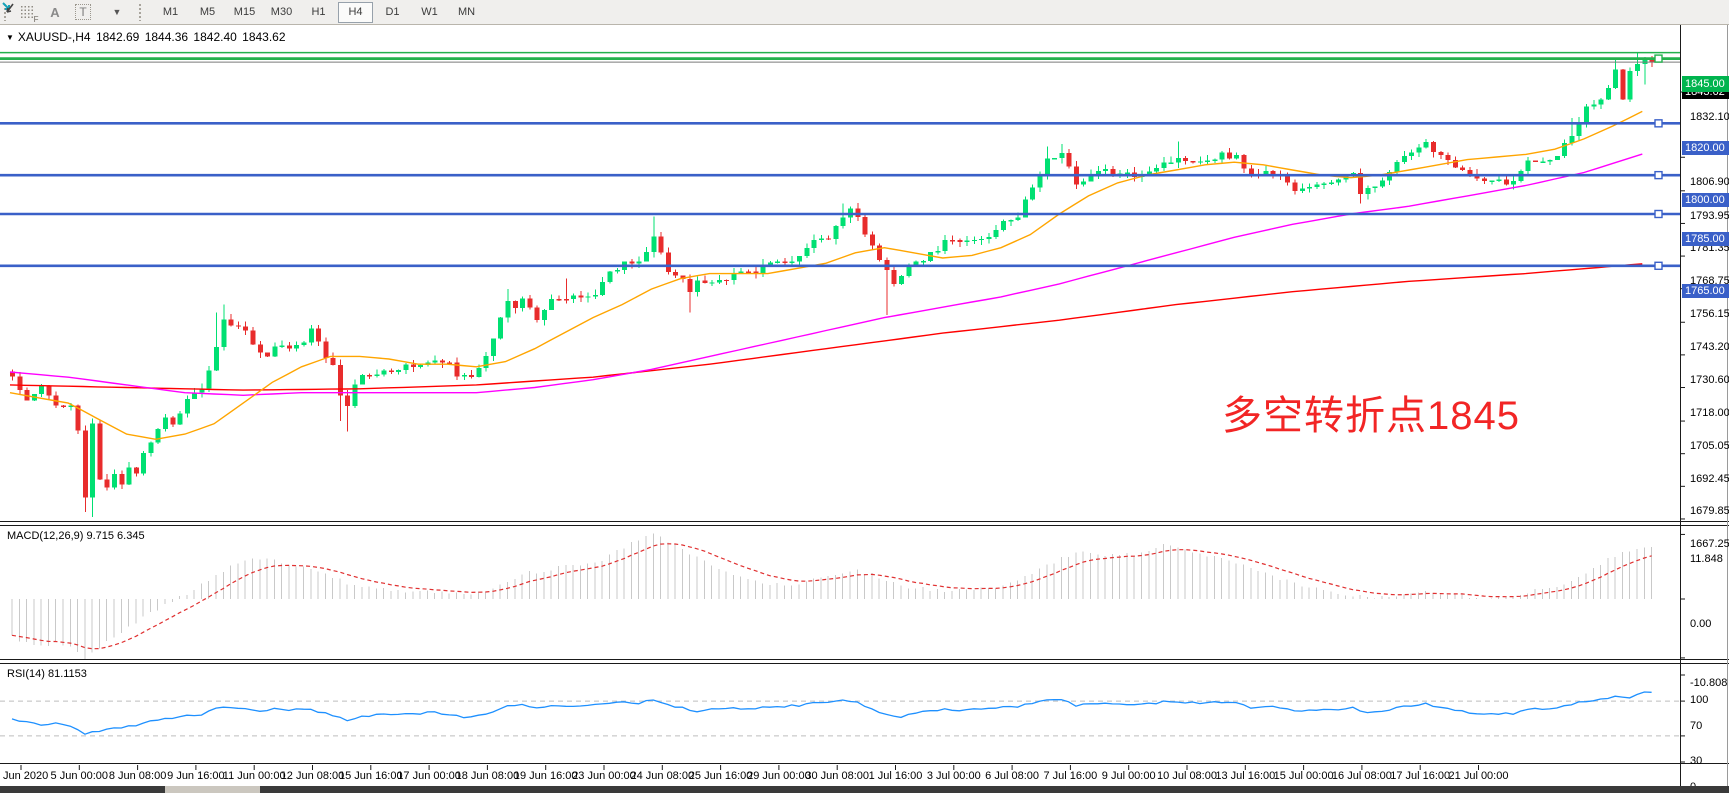  Describe the element at coordinates (1420, 776) in the screenshot. I see `time-axis-label: 17 Jul 16:00` at that location.